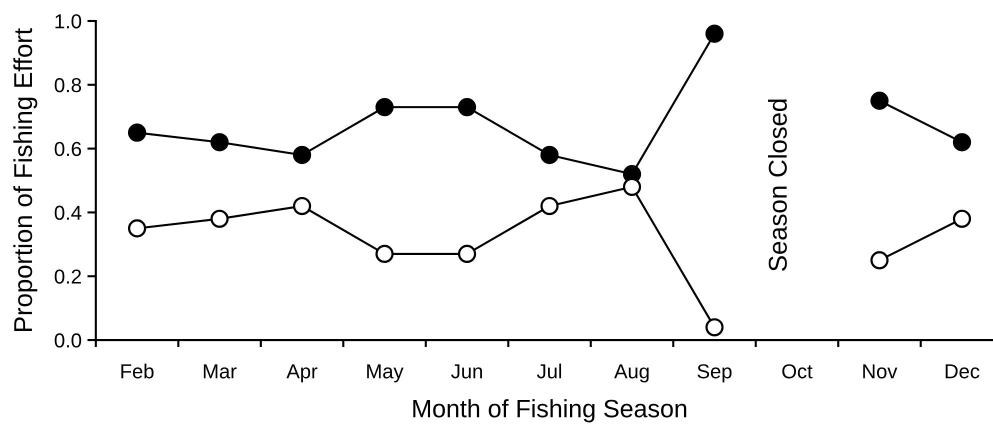  Describe the element at coordinates (963, 371) in the screenshot. I see `x-tick-label: Dec` at that location.